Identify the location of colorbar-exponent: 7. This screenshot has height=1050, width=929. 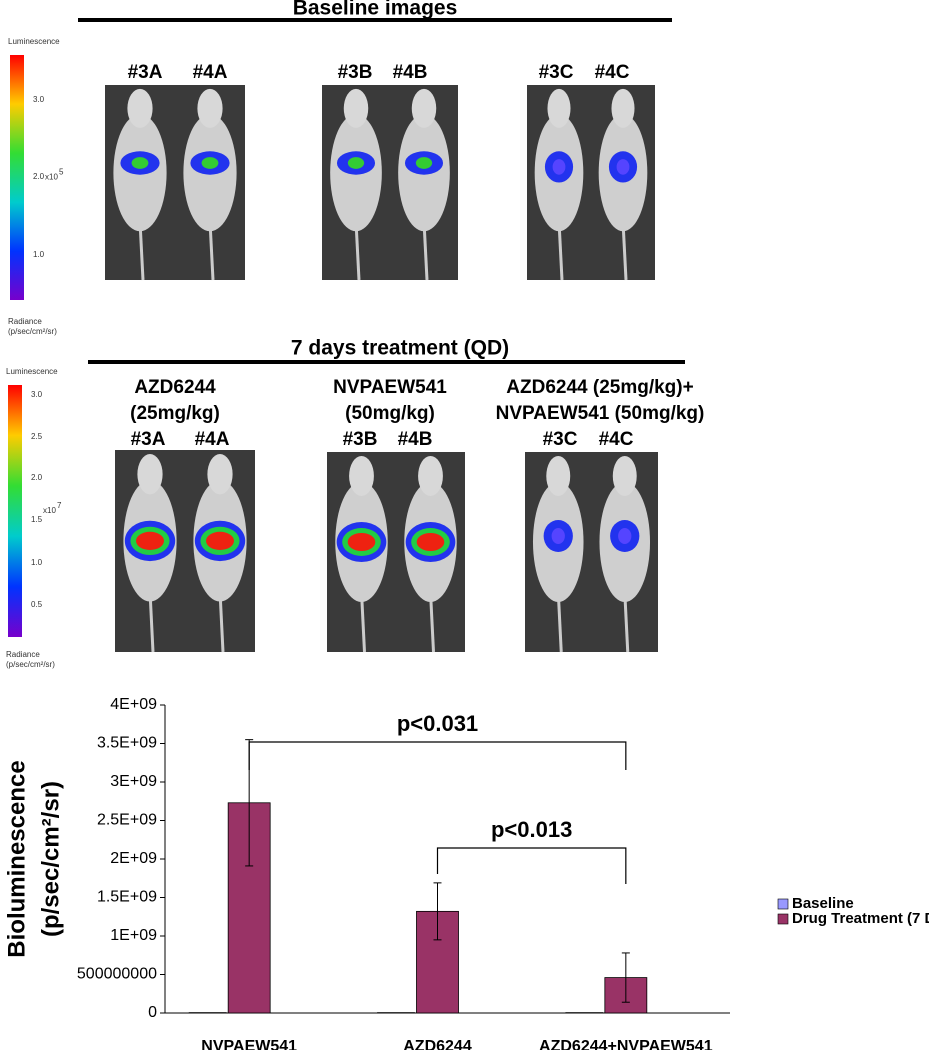
(59, 505).